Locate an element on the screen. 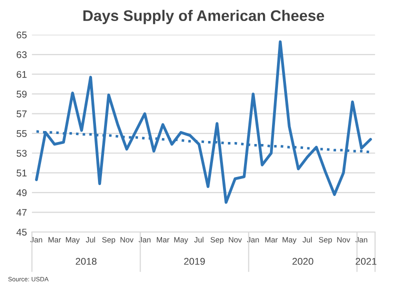 Image resolution: width=399 pixels, height=290 pixels. y-tick-label: 53 is located at coordinates (21, 153).